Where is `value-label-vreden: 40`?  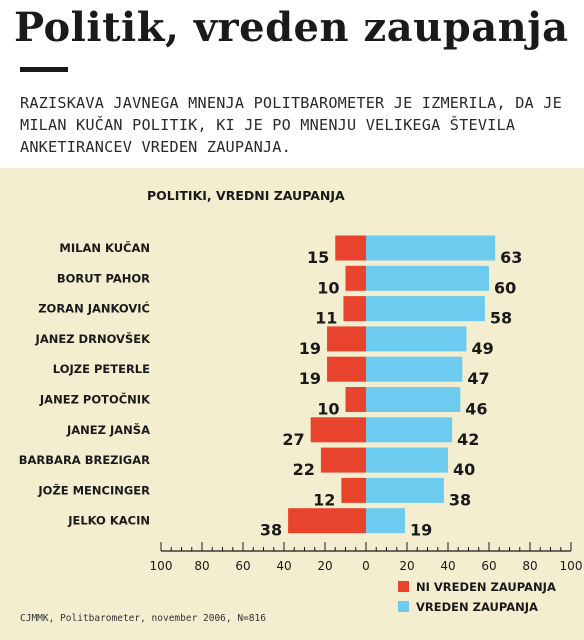
value-label-vreden: 40 is located at coordinates (464, 469).